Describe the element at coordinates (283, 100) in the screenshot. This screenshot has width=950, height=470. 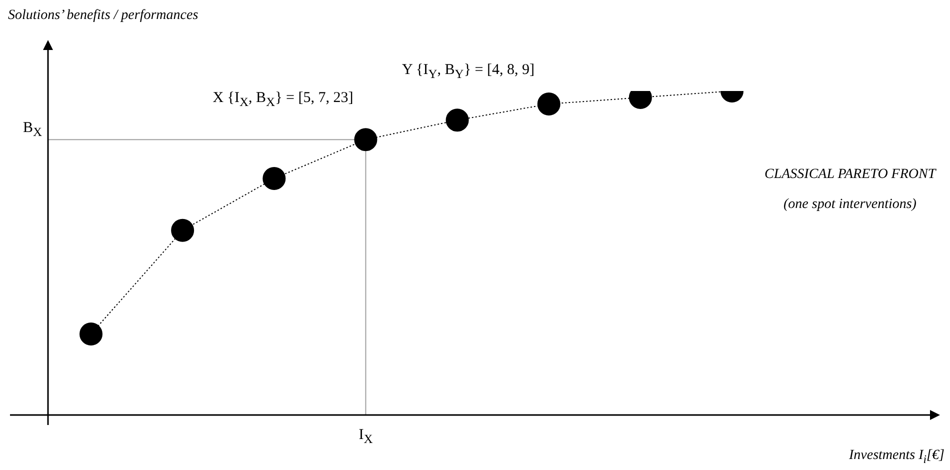
I see `annotation: X {I$_{X}$, B$_{X}$} = [5, 7, 23]` at that location.